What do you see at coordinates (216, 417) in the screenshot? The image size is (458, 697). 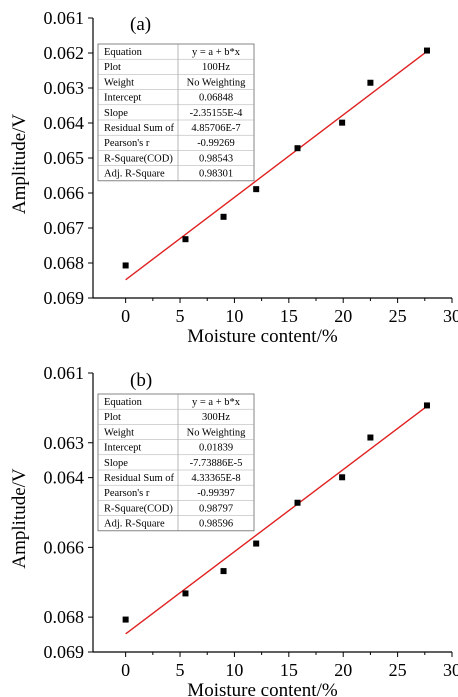 I see `stats-value: 300Hz` at bounding box center [216, 417].